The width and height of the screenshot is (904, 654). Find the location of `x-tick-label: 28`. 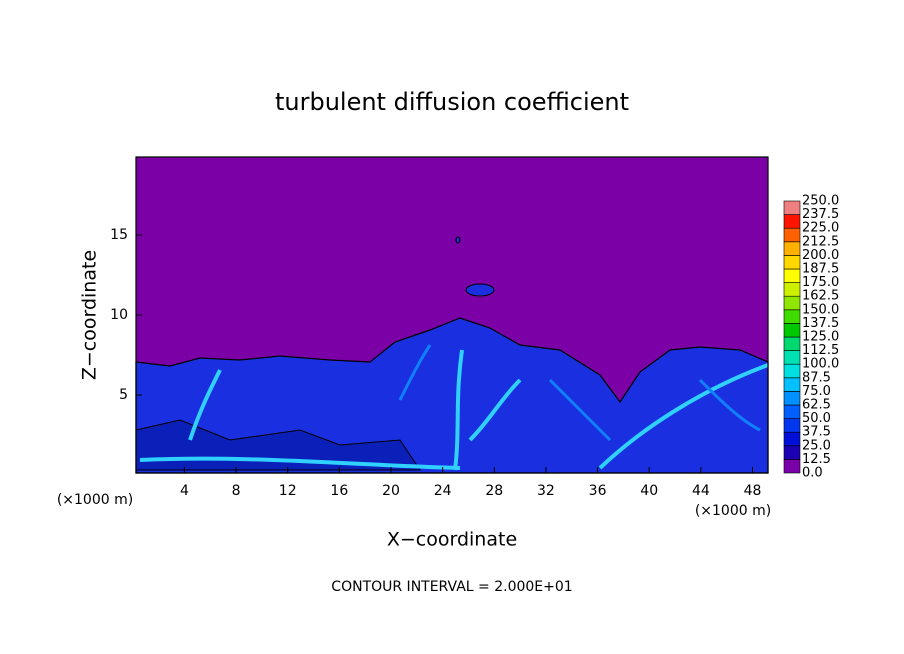

x-tick-label: 28 is located at coordinates (494, 491).